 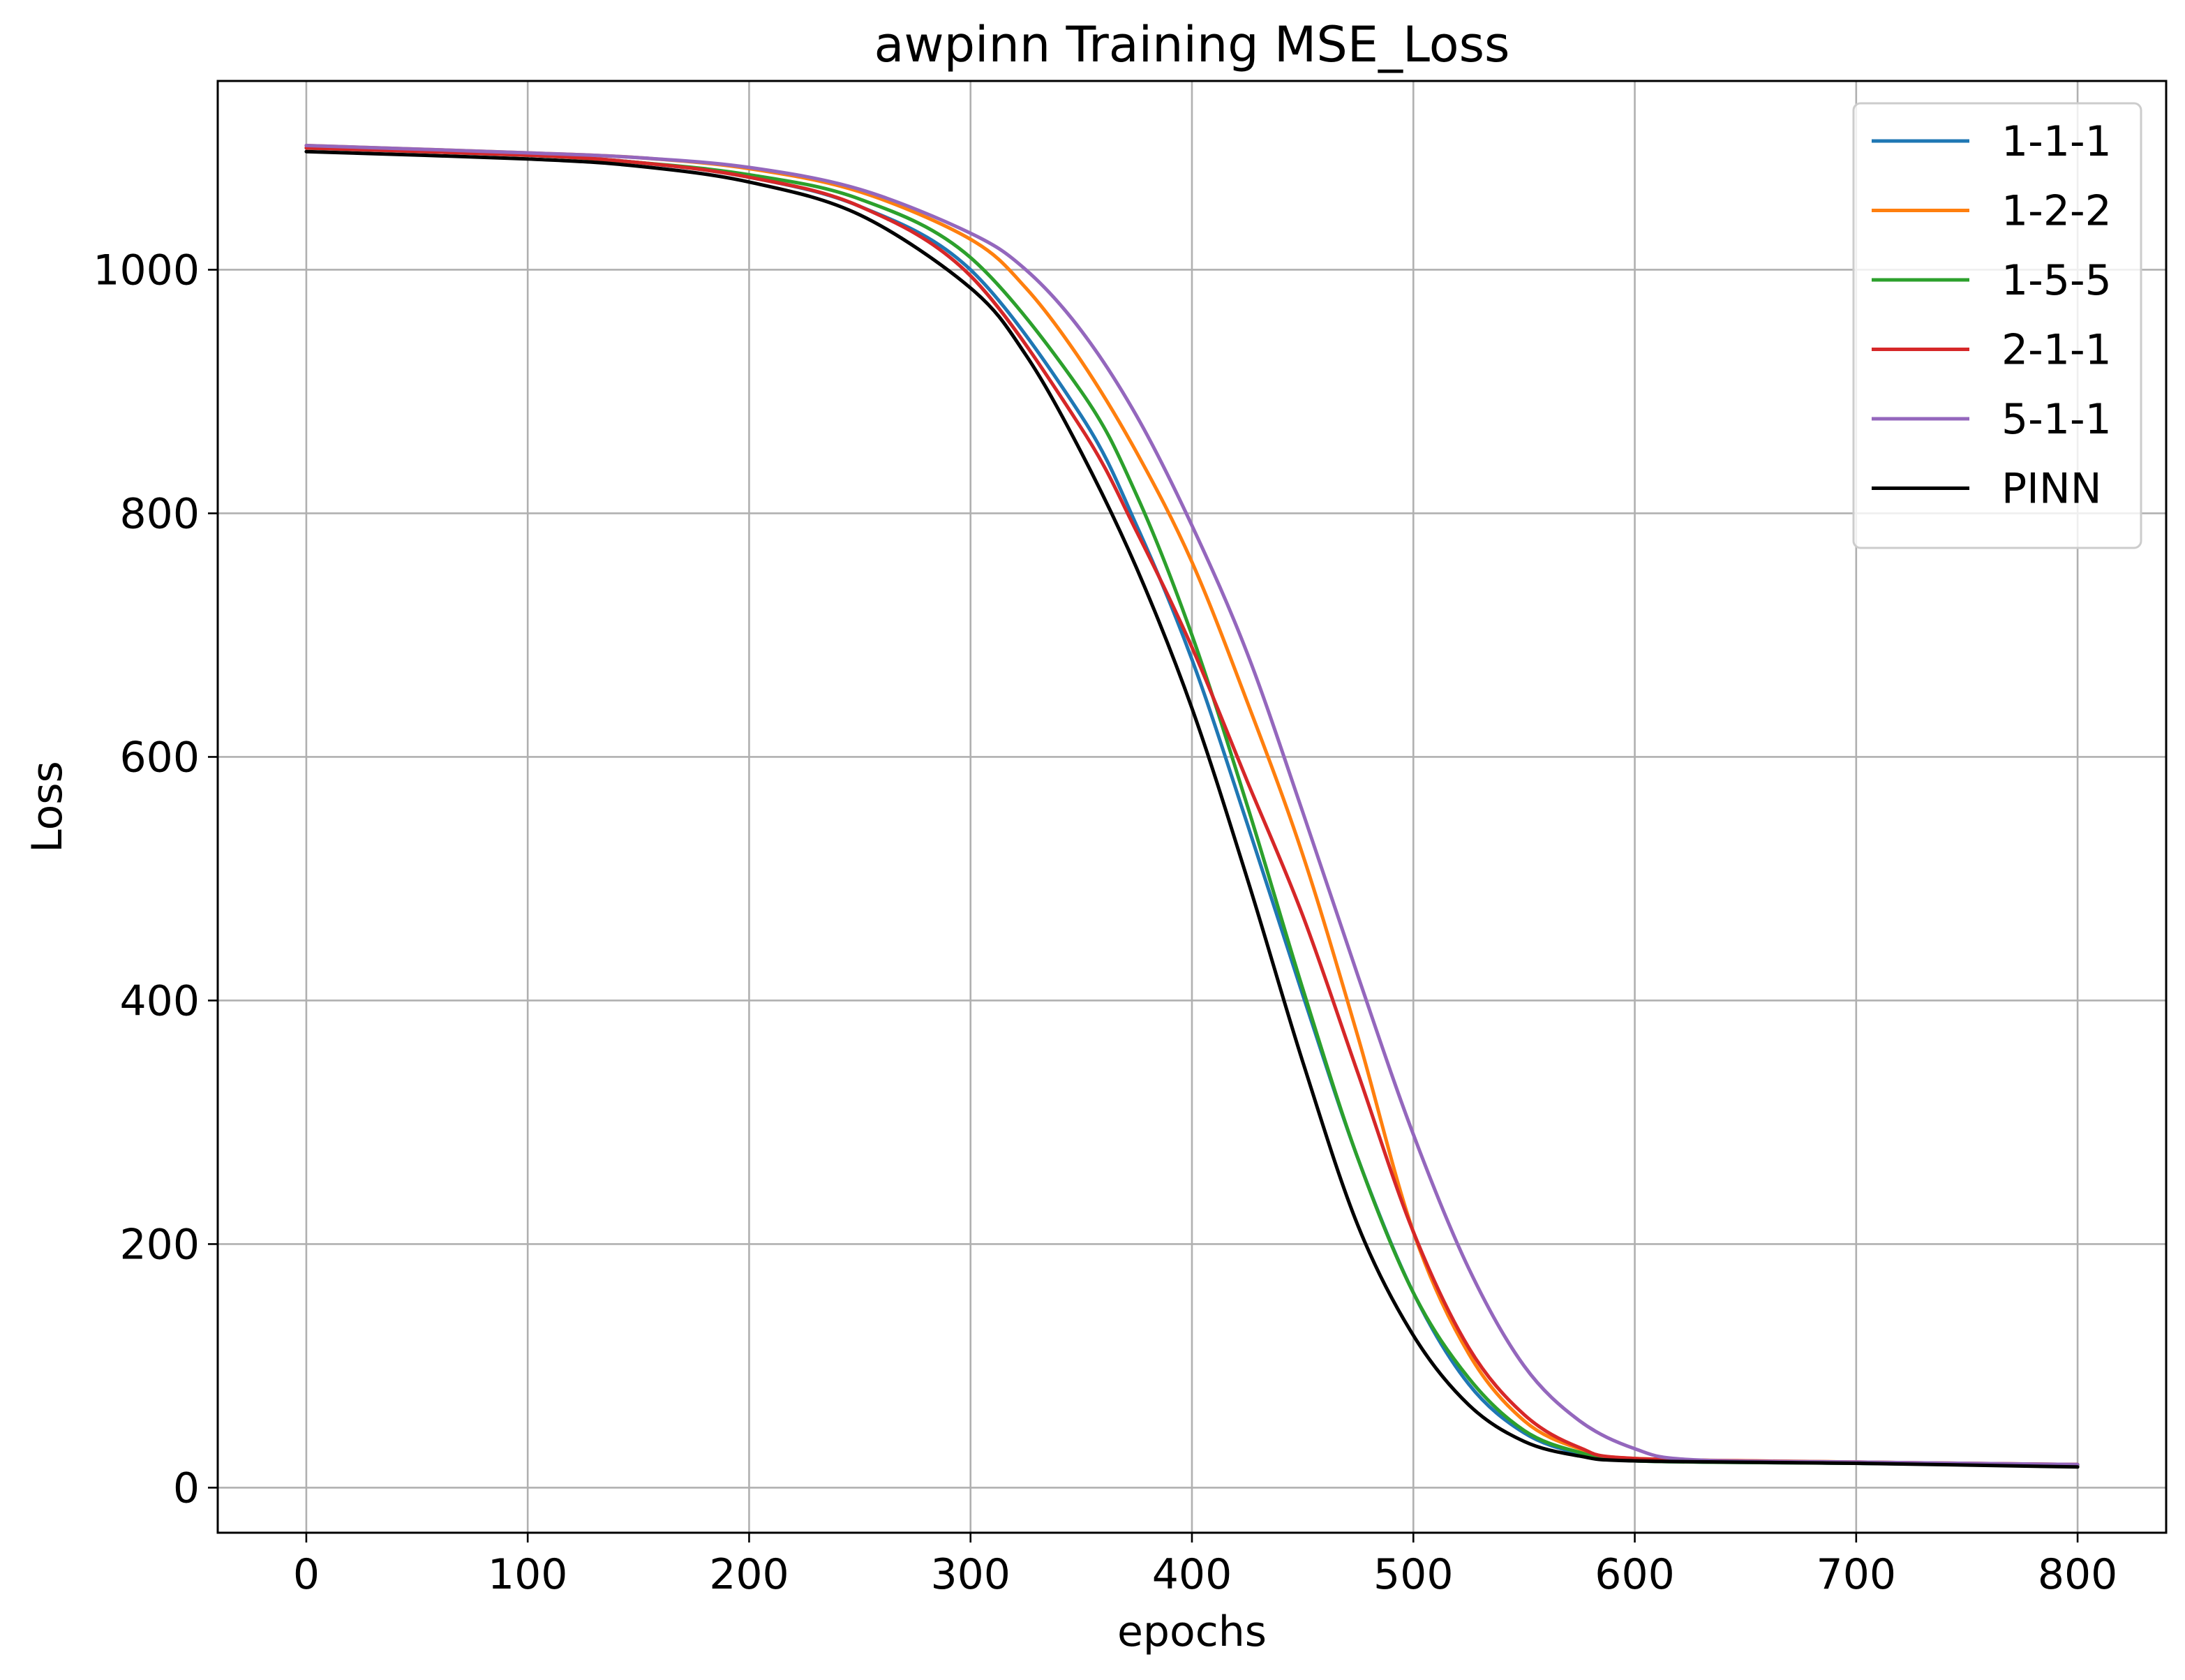 I want to click on y-tick-label: 600, so click(x=159, y=757).